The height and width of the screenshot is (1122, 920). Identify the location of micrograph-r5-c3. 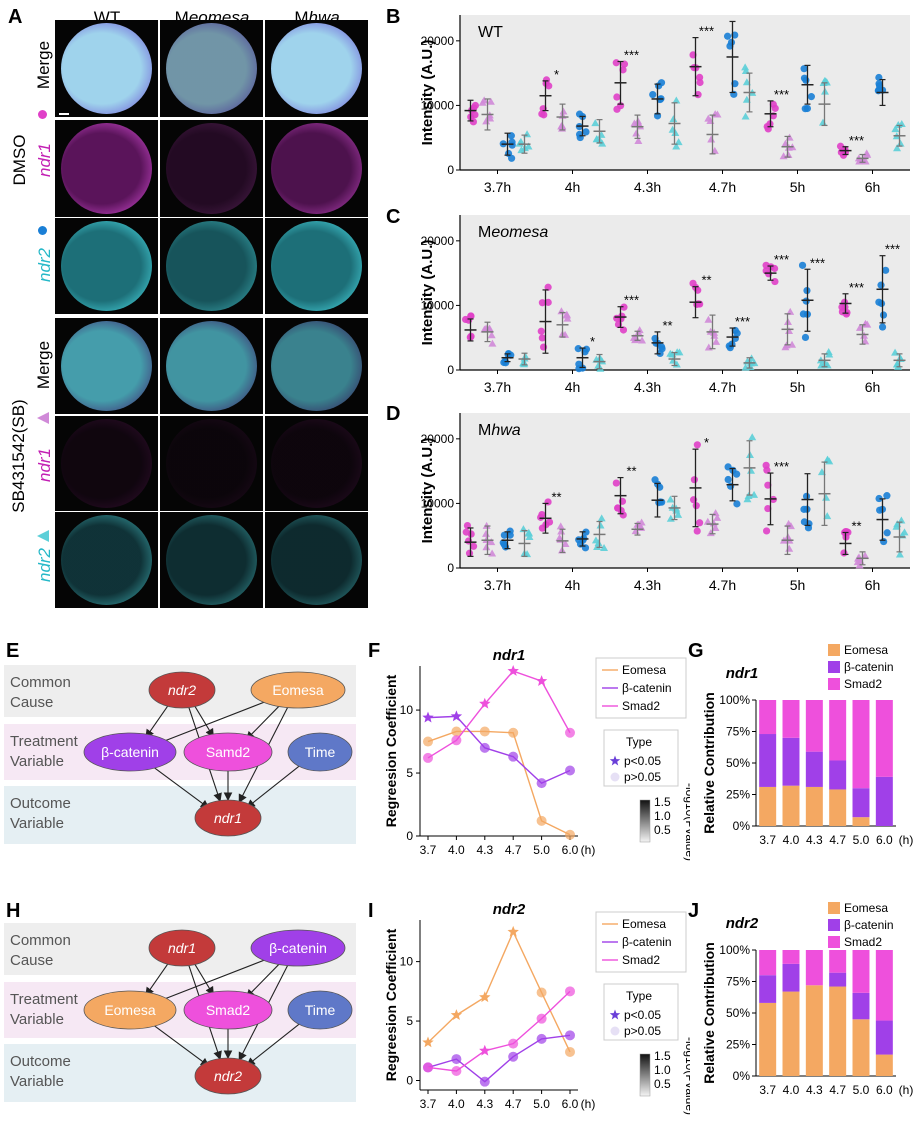
(316, 463).